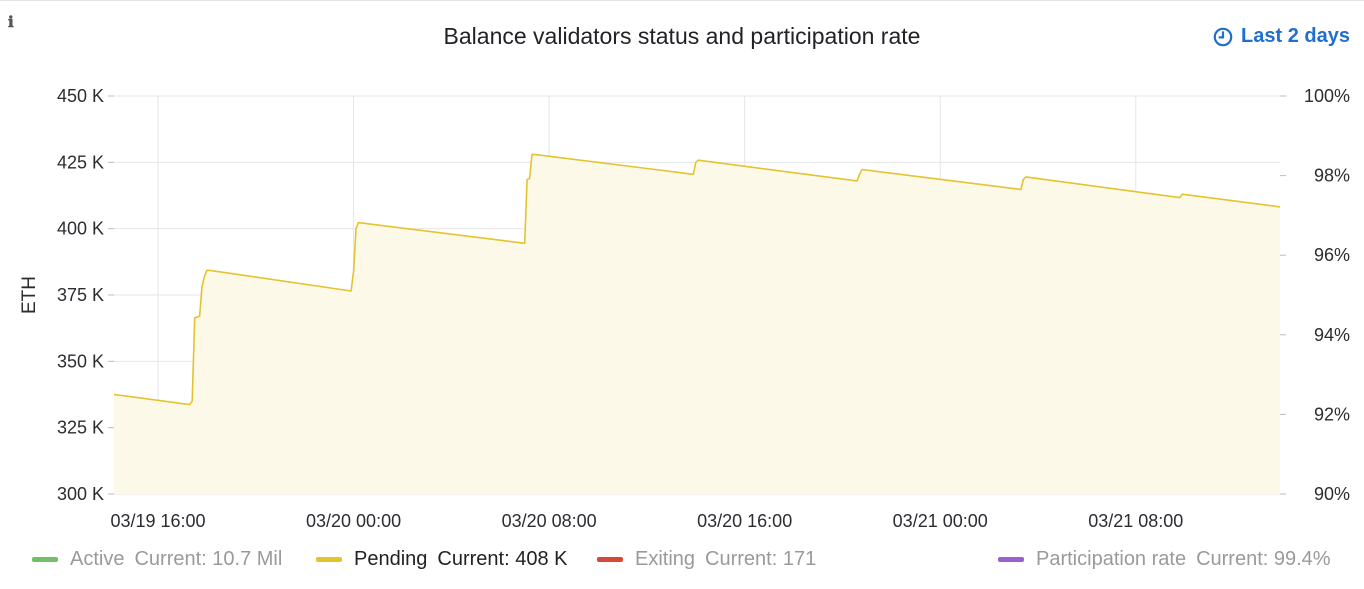  What do you see at coordinates (1295, 36) in the screenshot?
I see `time-range-label: Last 2 days` at bounding box center [1295, 36].